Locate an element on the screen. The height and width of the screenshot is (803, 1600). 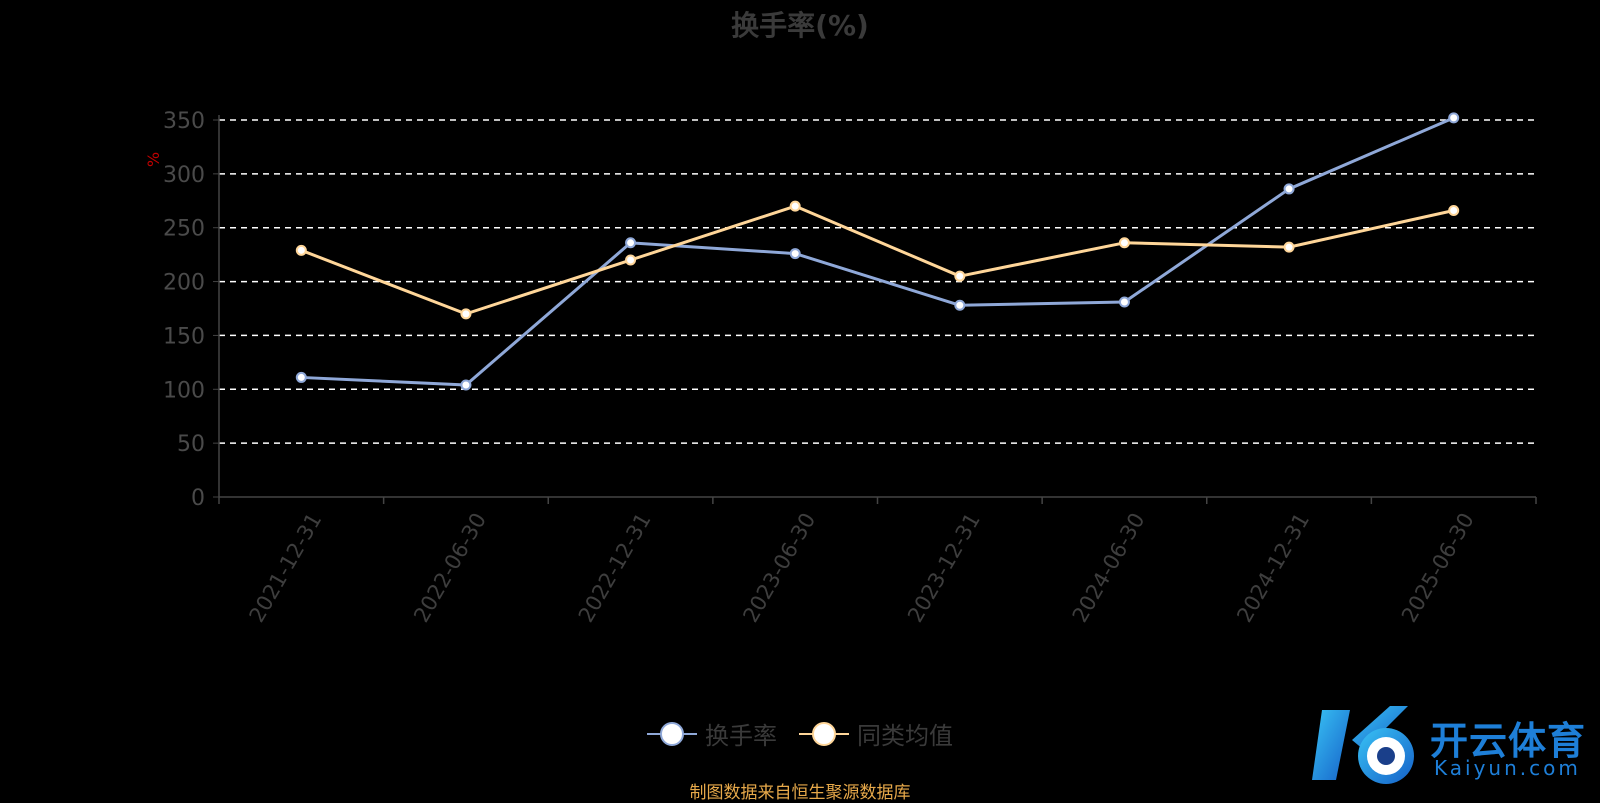
logo-text-cn: 开云体育 is located at coordinates (1508, 741).